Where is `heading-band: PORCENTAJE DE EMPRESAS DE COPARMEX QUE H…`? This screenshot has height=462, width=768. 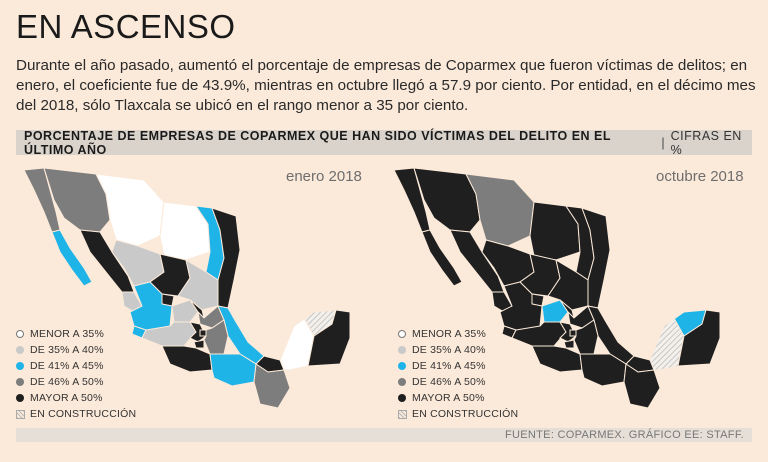
heading-band: PORCENTAJE DE EMPRESAS DE COPARMEX QUE H… is located at coordinates (384, 142).